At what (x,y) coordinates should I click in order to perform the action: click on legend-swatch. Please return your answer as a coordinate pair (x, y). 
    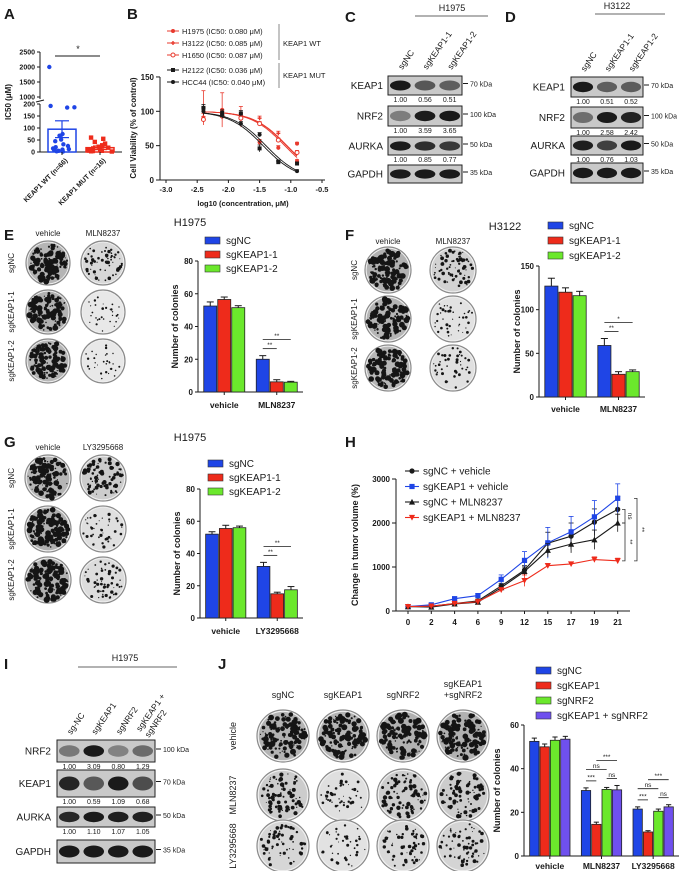
    Looking at the image, I should click on (212, 268).